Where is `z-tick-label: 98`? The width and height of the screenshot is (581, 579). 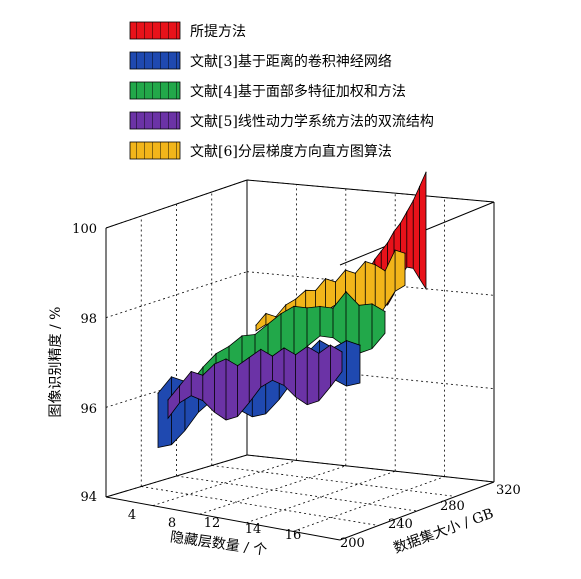 z-tick-label: 98 is located at coordinates (88, 319).